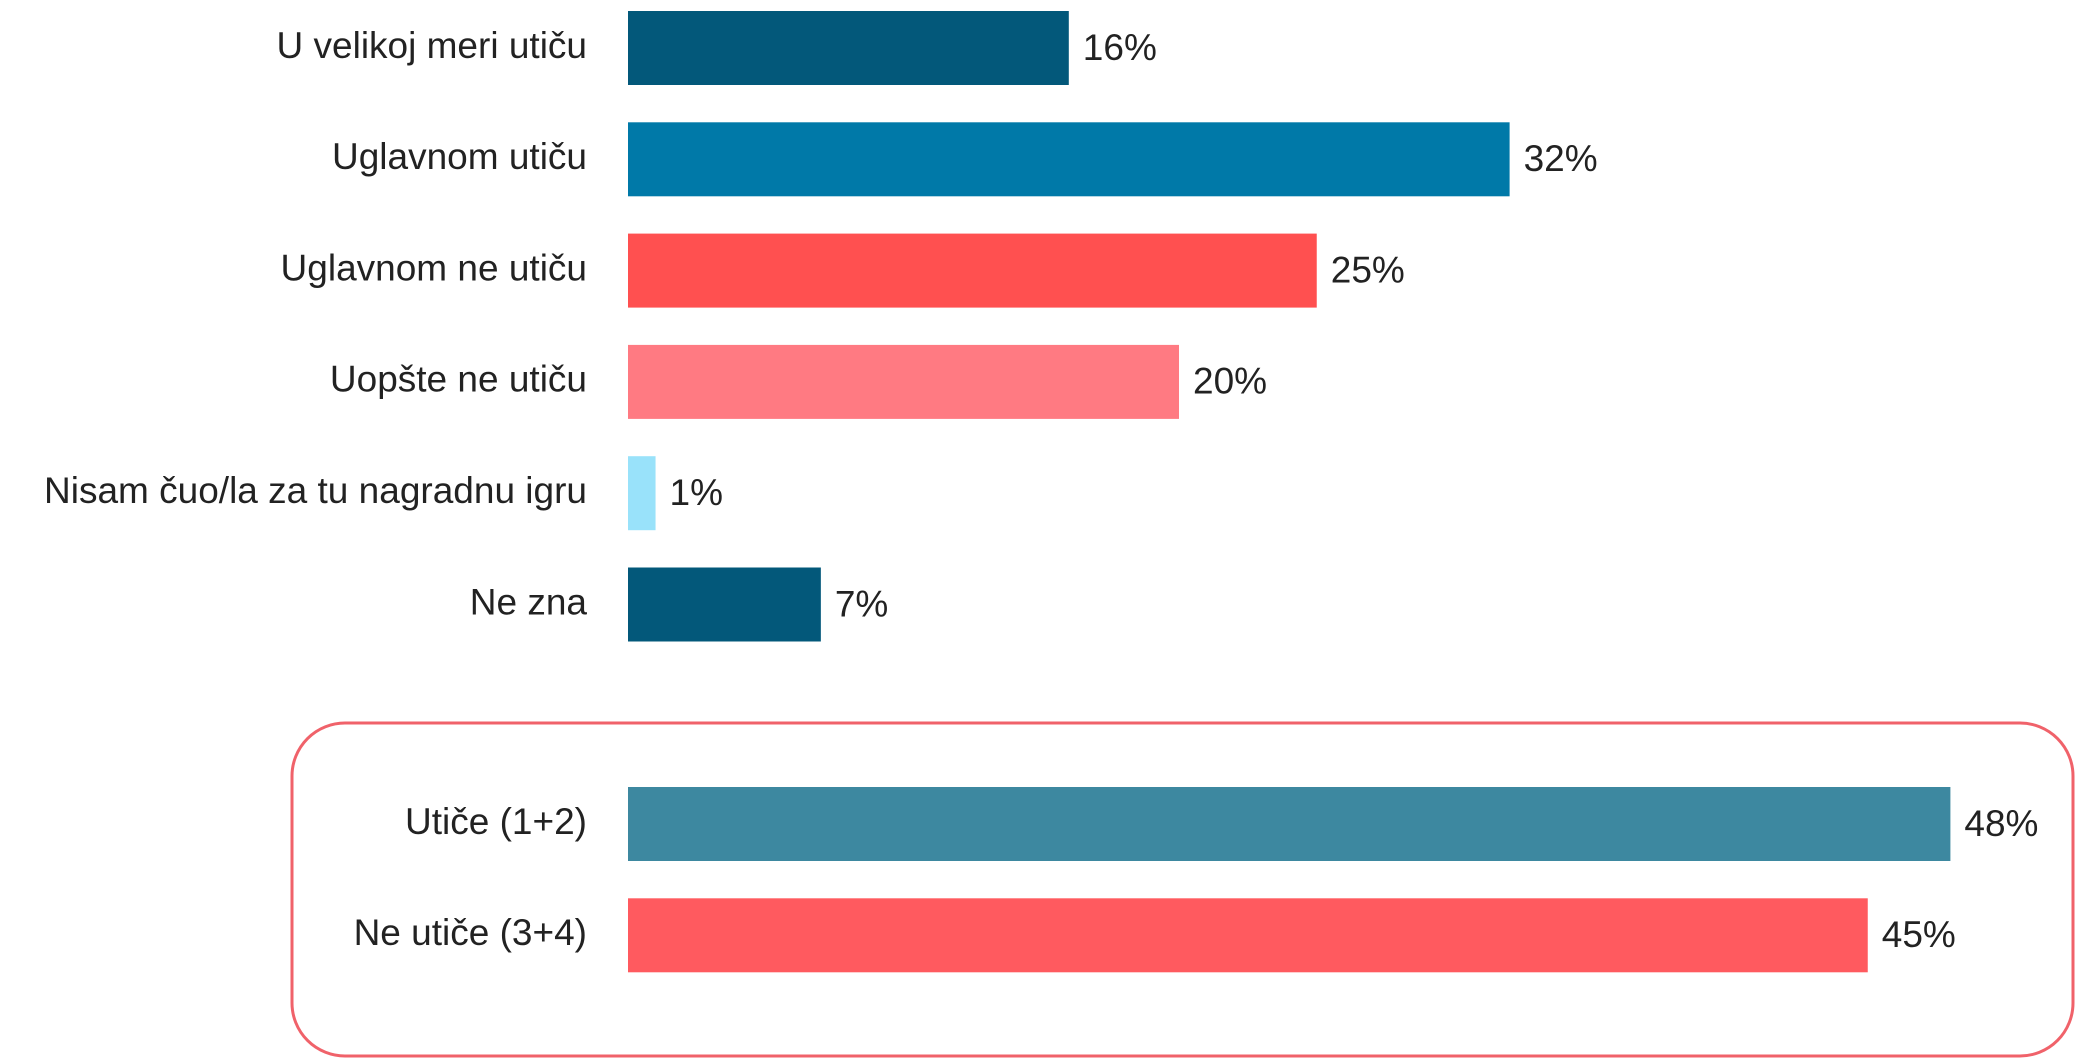 The height and width of the screenshot is (1058, 2077). I want to click on category-label: Uglavnom utiču, so click(459, 156).